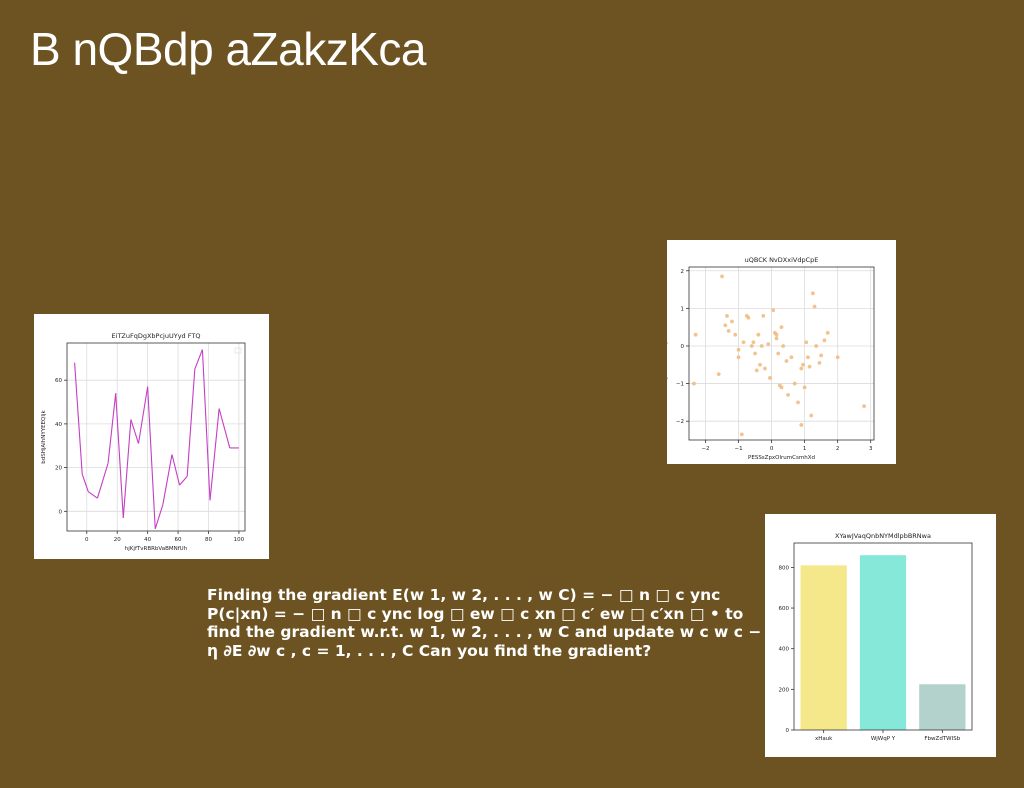  What do you see at coordinates (683, 309) in the screenshot?
I see `y-tick-label: 1` at bounding box center [683, 309].